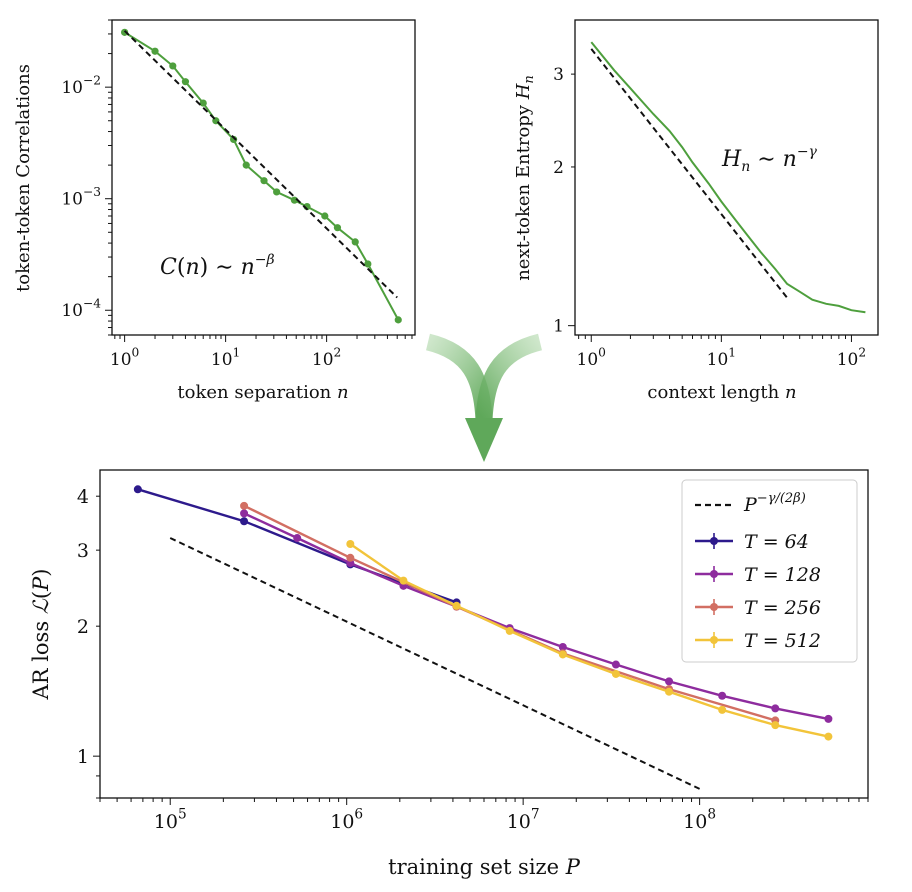 This screenshot has width=912, height=892. I want to click on correlation-chart-frame, so click(263, 177).